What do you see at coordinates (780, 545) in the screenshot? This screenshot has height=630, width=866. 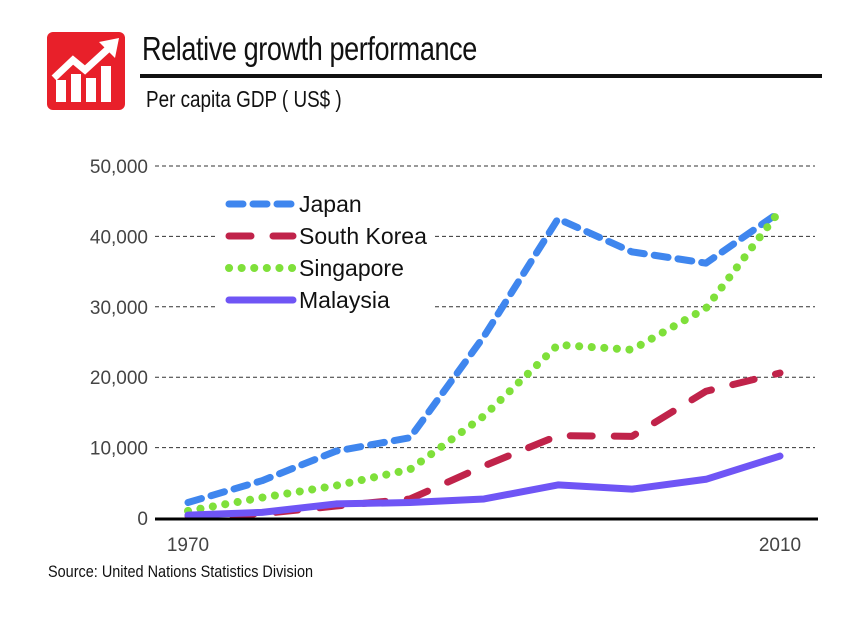 I see `x-tick-label: 2010` at bounding box center [780, 545].